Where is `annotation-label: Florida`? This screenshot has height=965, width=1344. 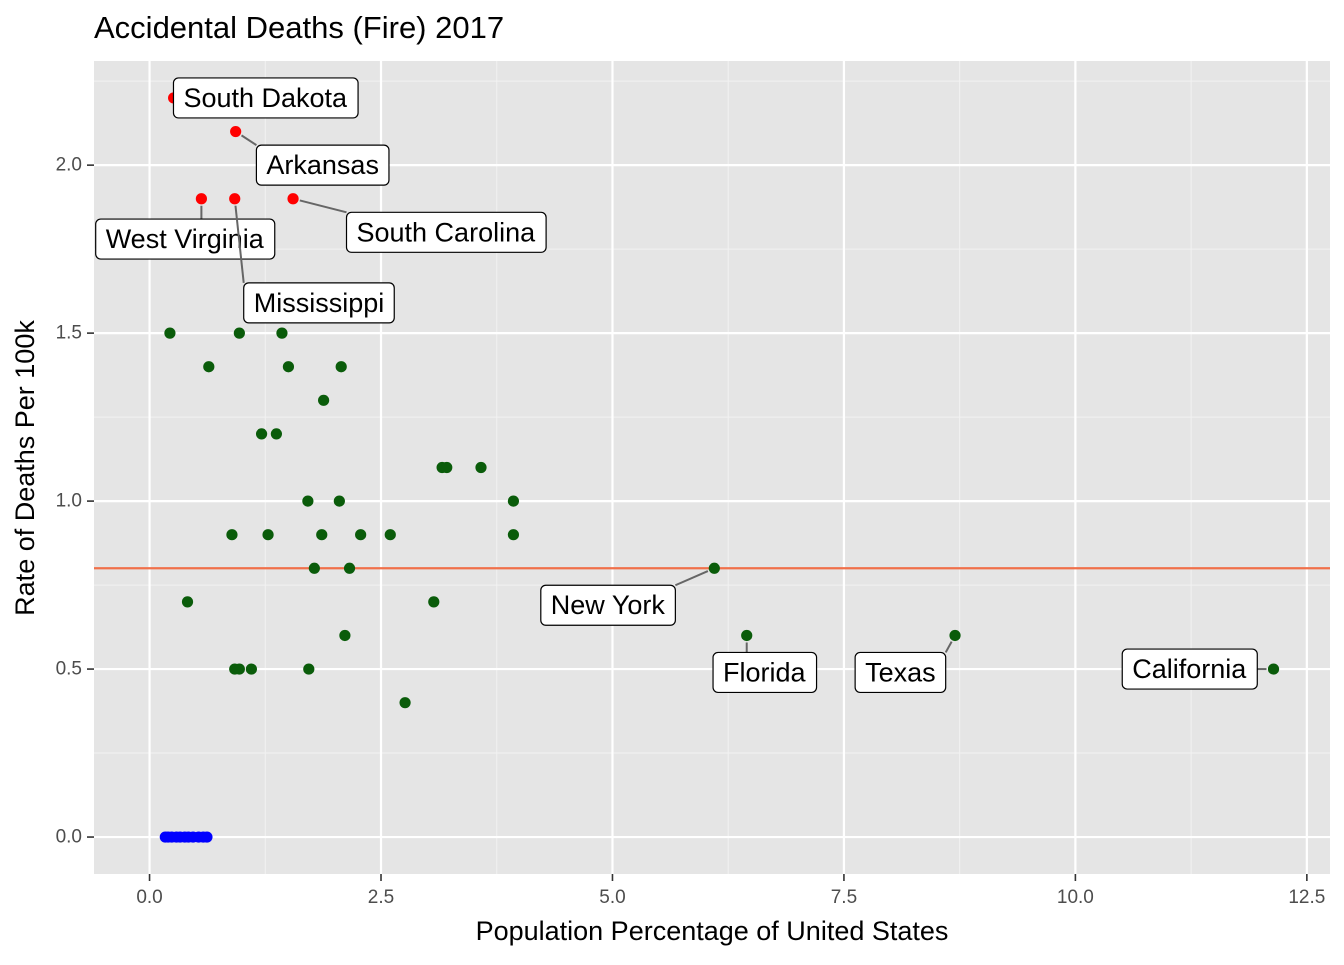
annotation-label: Florida is located at coordinates (765, 672).